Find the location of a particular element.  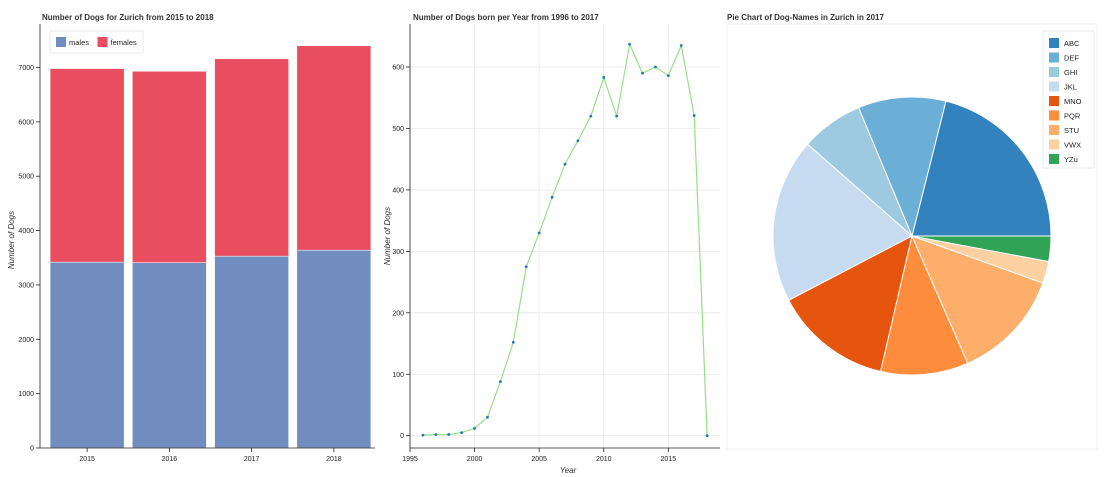

bar-x-ticks: 2015 2016 2017 2018 is located at coordinates (210, 455).